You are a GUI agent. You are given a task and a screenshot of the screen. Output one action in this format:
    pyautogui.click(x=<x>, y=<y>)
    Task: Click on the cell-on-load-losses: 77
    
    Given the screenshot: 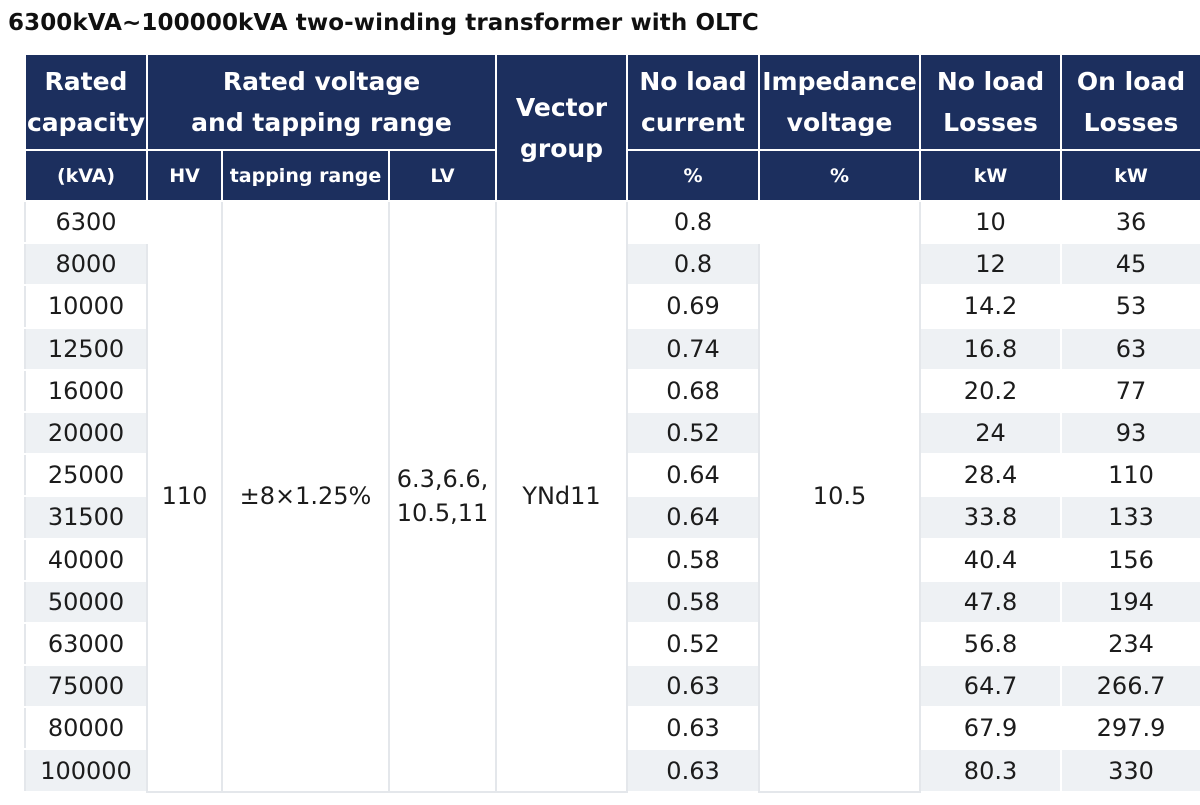 What is the action you would take?
    pyautogui.click(x=1130, y=390)
    